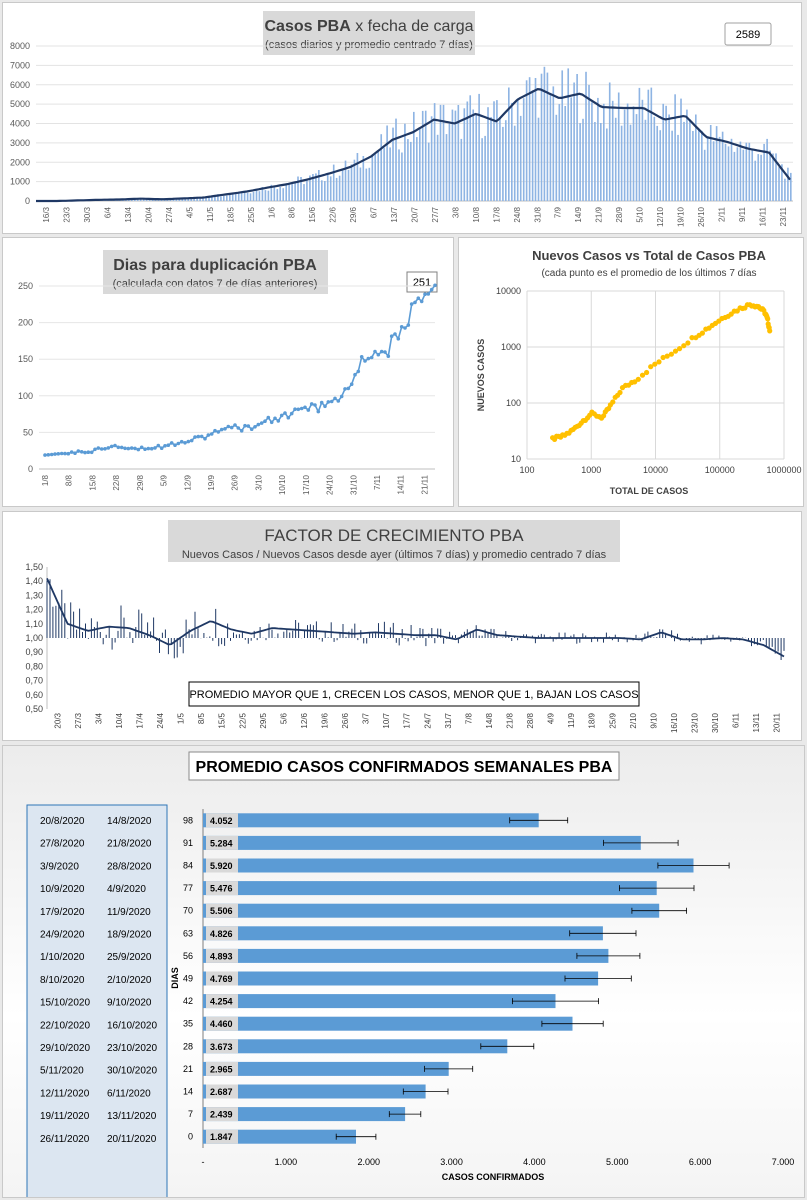 This screenshot has width=807, height=1200. What do you see at coordinates (188, 866) in the screenshot?
I see `y-tick-label: 84` at bounding box center [188, 866].